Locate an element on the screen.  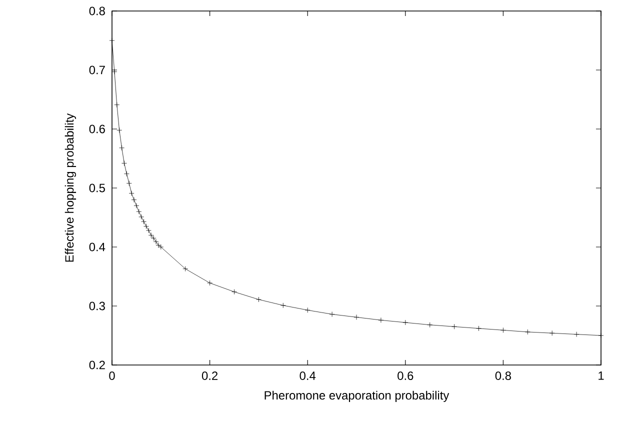
y-tick-label: 0.2 is located at coordinates (97, 365).